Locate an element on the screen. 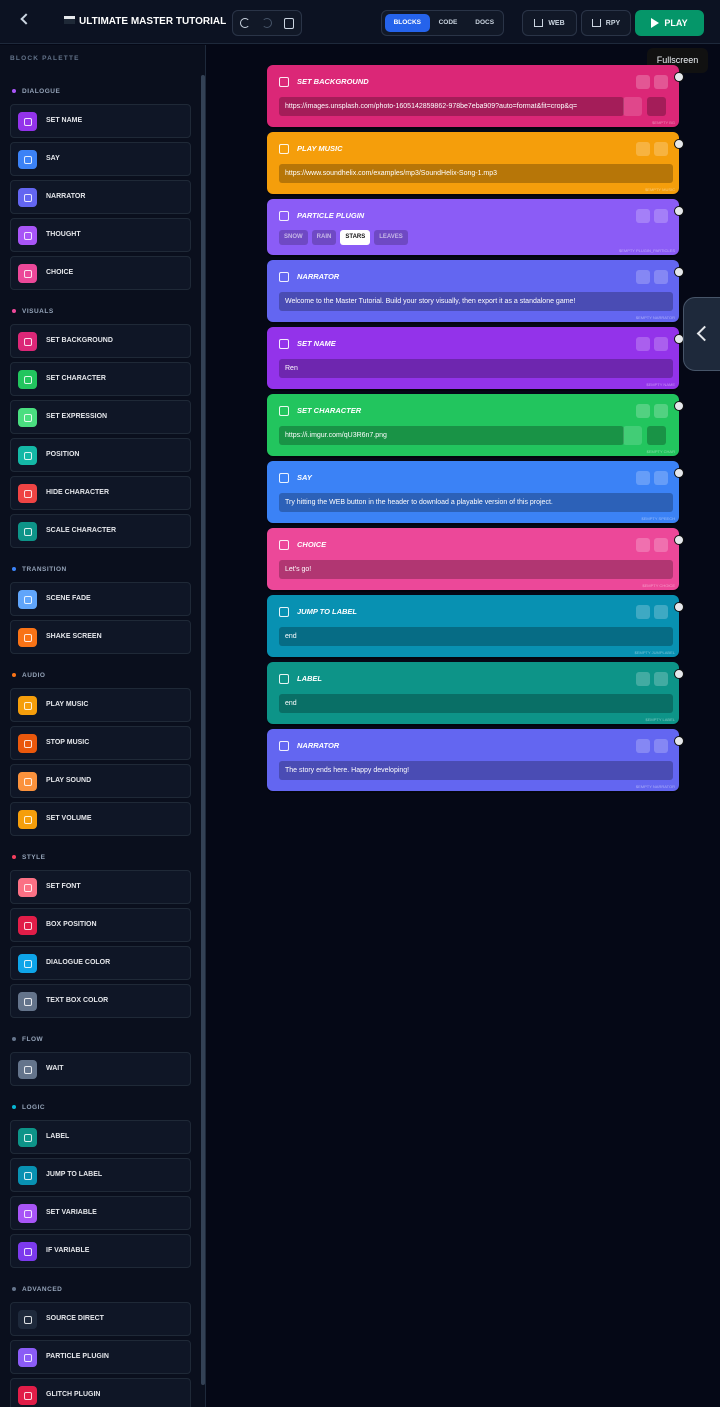  palette-item: BOX POSITION is located at coordinates (100, 925).